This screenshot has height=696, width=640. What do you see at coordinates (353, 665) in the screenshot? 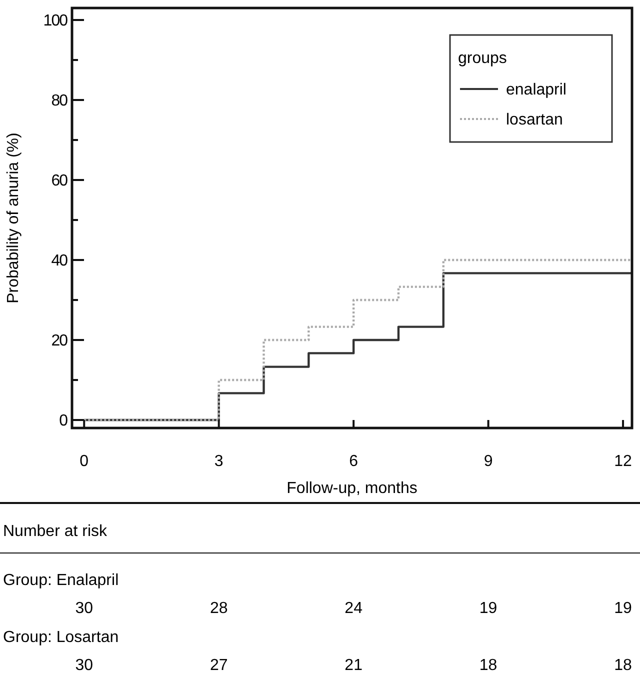
I see `text: 21` at bounding box center [353, 665].